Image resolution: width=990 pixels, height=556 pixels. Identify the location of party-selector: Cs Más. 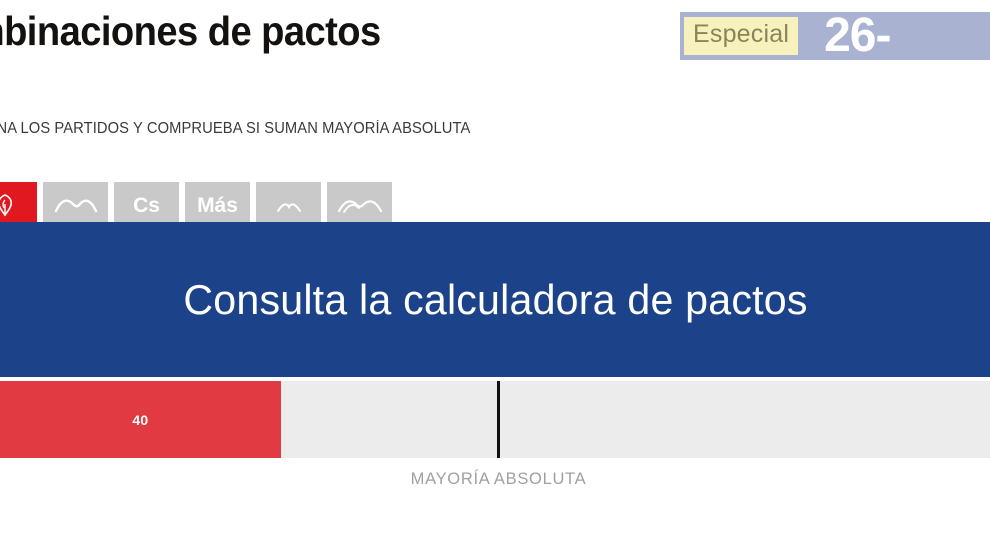
(196, 205).